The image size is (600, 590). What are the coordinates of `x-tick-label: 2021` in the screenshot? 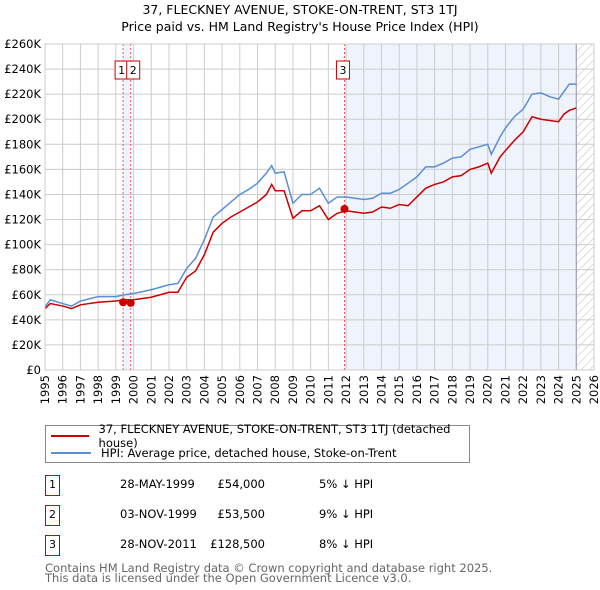 It's located at (505, 389).